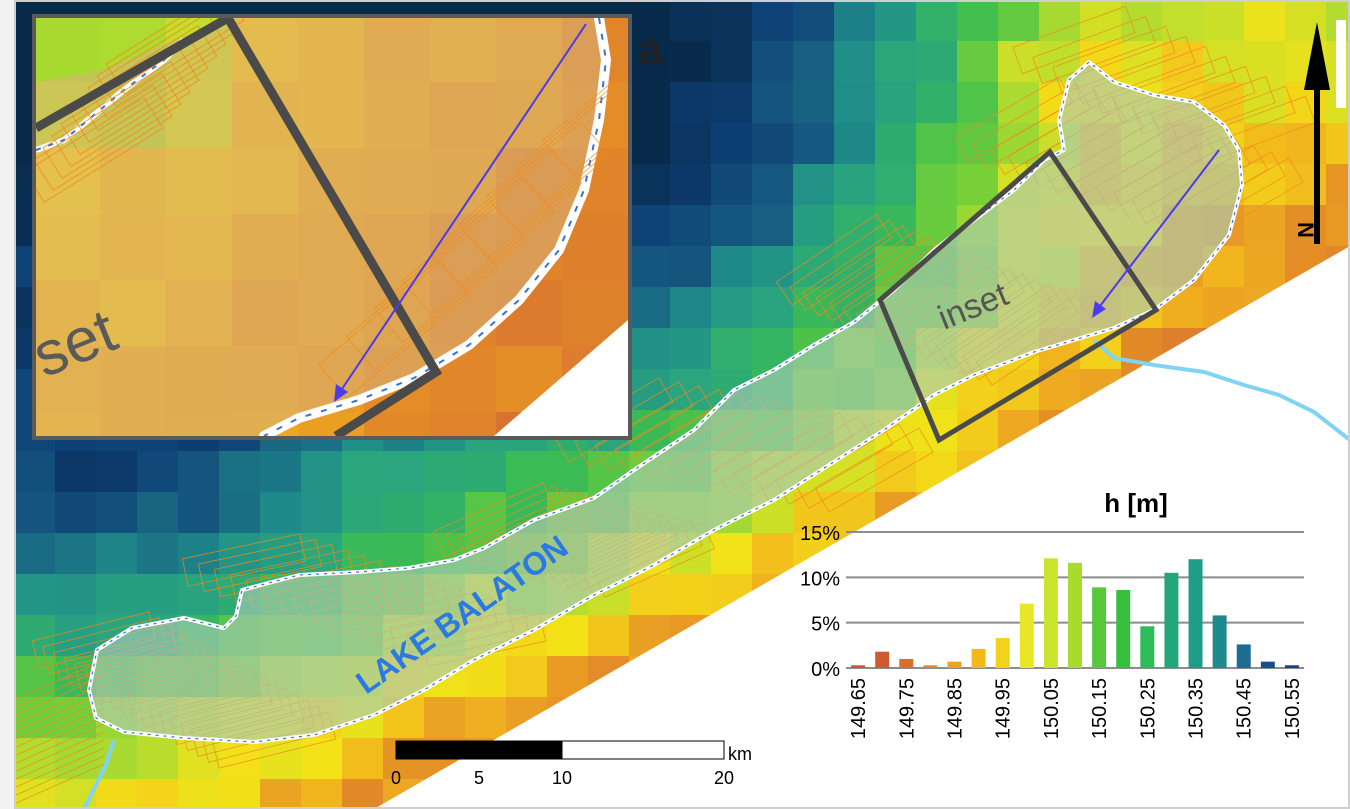 This screenshot has height=809, width=1350. I want to click on river-inflow, so click(99, 774).